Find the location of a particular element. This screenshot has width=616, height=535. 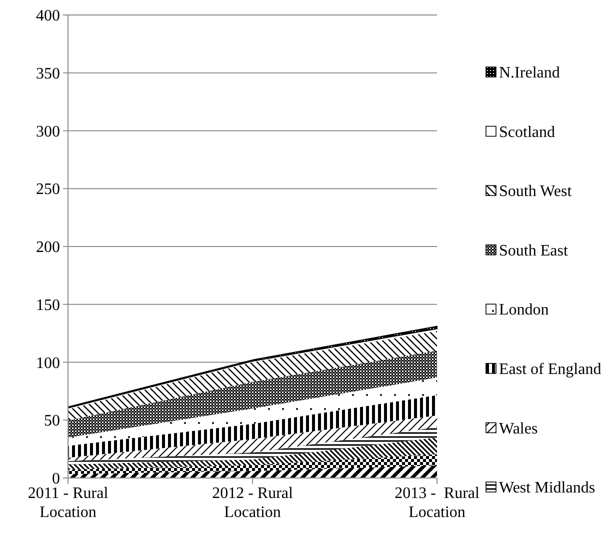

y-tick-label: 150 is located at coordinates (48, 305).